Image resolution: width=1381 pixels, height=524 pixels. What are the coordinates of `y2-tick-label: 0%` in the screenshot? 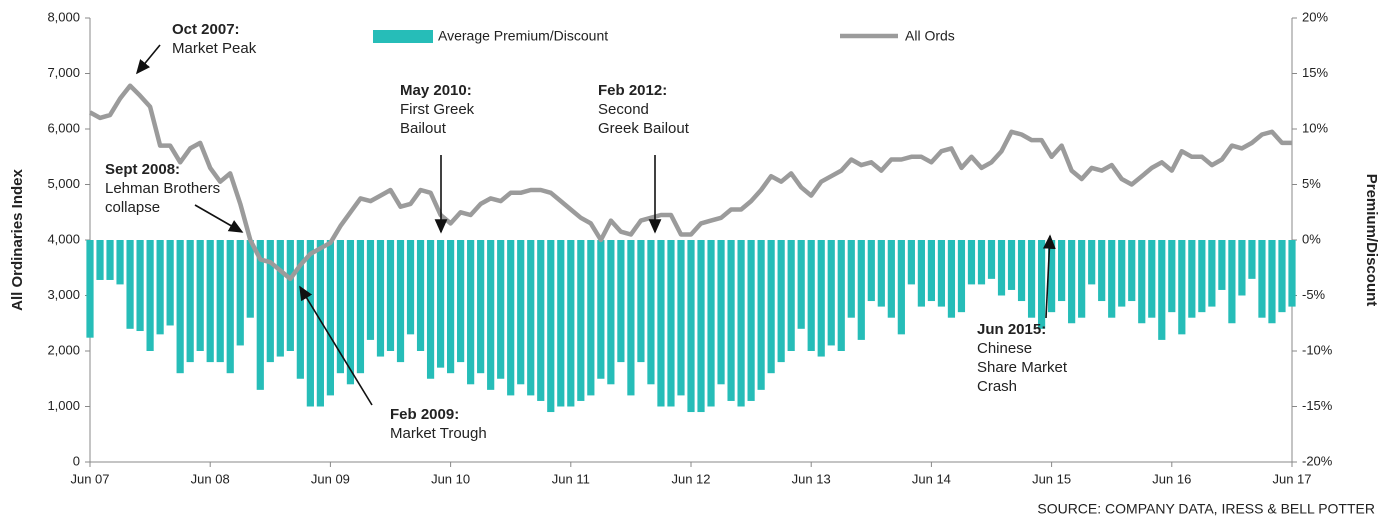 It's located at (1311, 238).